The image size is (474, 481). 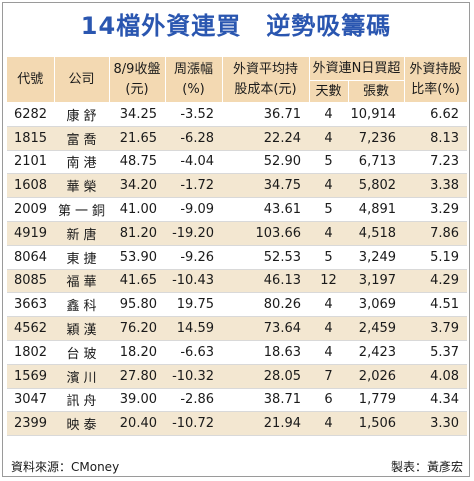 I want to click on source-note: 資料來源：CMoney, so click(x=65, y=467).